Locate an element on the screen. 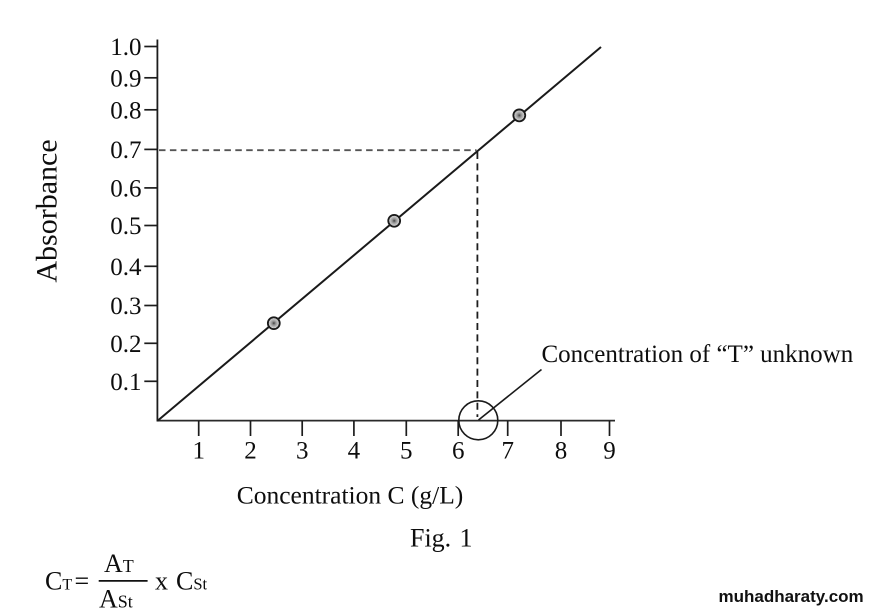 The image size is (869, 610). svg-text: 0.1 is located at coordinates (125, 382).